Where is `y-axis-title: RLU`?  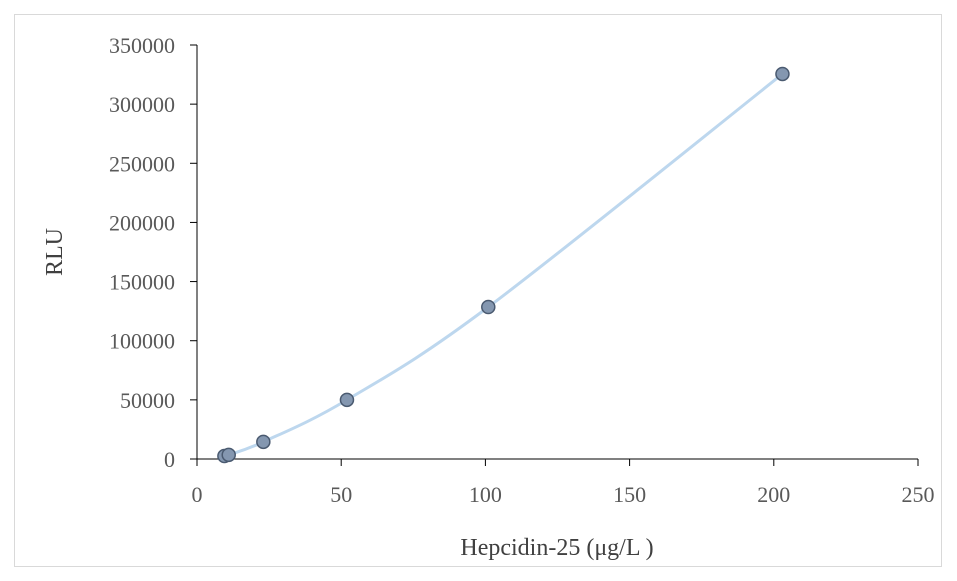 y-axis-title: RLU is located at coordinates (55, 252).